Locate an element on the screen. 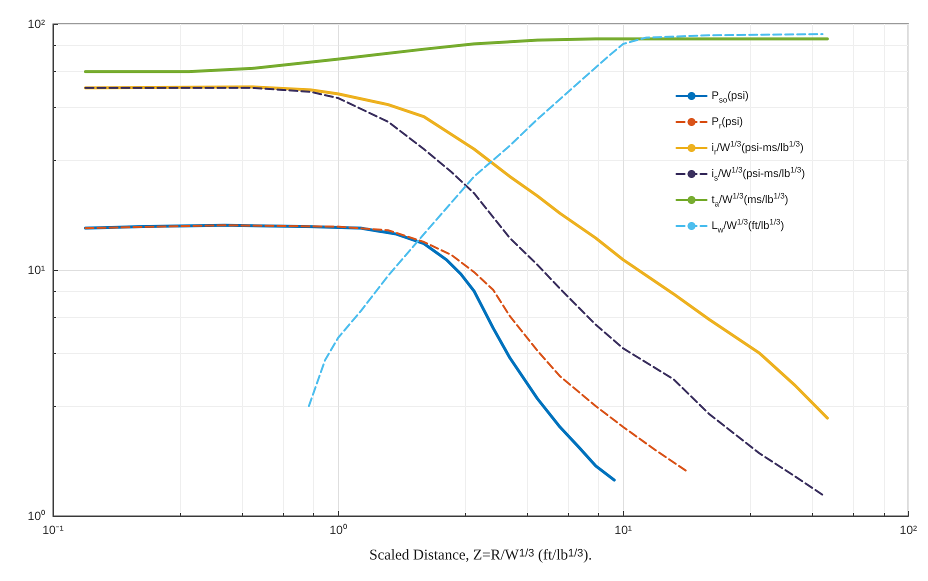 The height and width of the screenshot is (581, 928). x-tick-label: 10⁻¹ is located at coordinates (53, 530).